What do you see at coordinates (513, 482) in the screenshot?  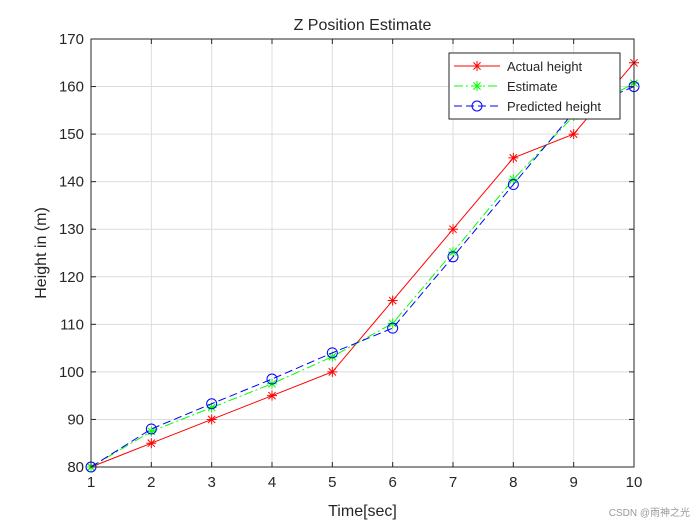 I see `x-tick-label: 8` at bounding box center [513, 482].